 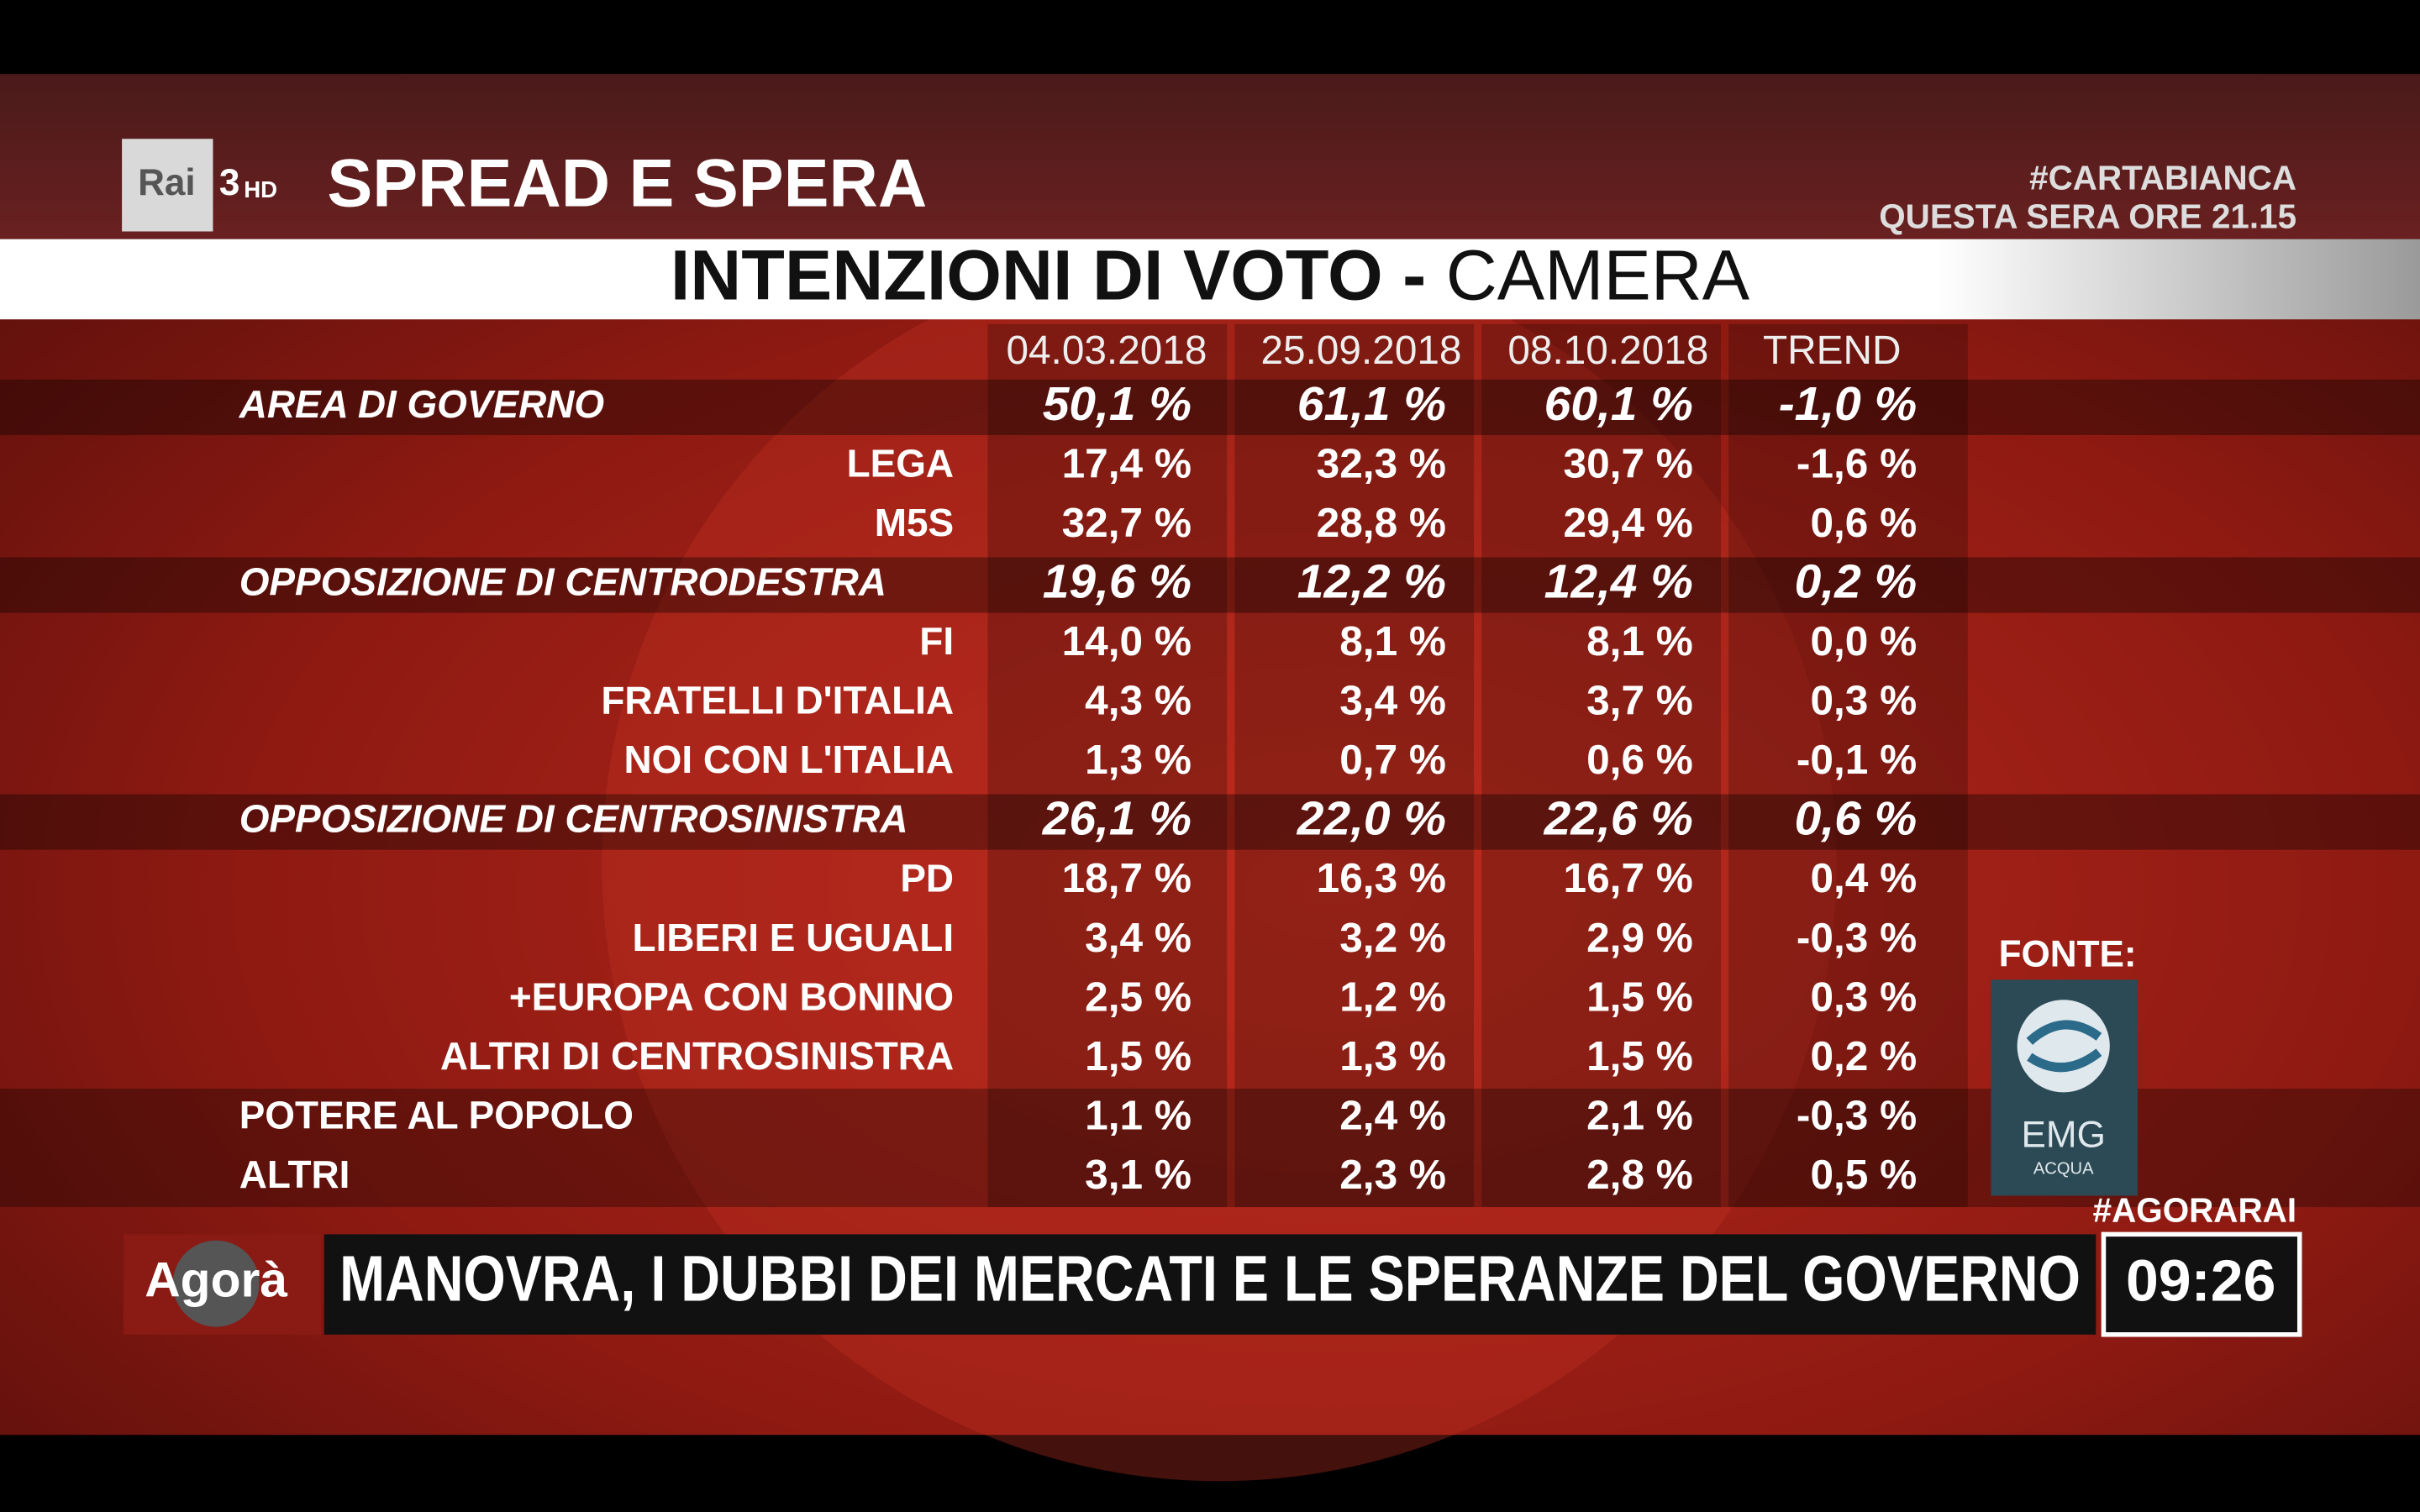 What do you see at coordinates (1863, 640) in the screenshot?
I see `cell-value: 0,0 %` at bounding box center [1863, 640].